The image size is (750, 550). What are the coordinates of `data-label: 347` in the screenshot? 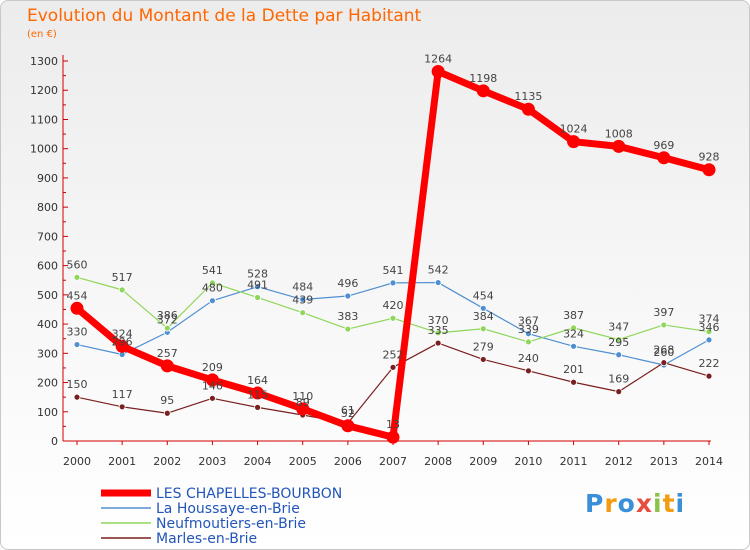 It's located at (618, 327).